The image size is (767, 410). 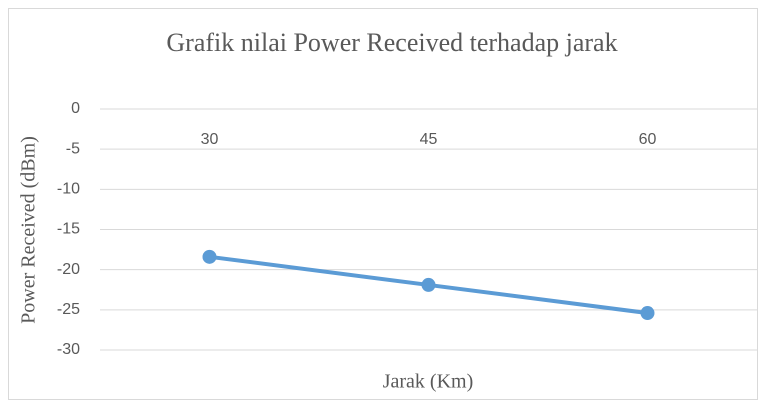 I want to click on x-tick-label: 60, so click(x=648, y=139).